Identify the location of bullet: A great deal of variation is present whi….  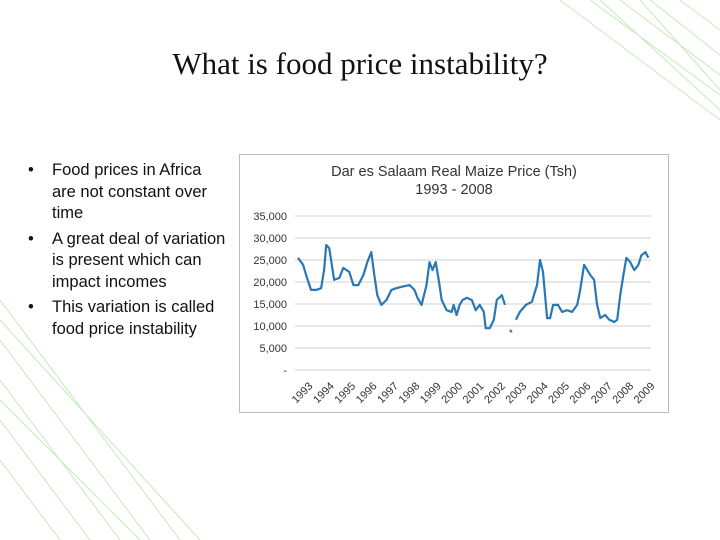
(127, 261).